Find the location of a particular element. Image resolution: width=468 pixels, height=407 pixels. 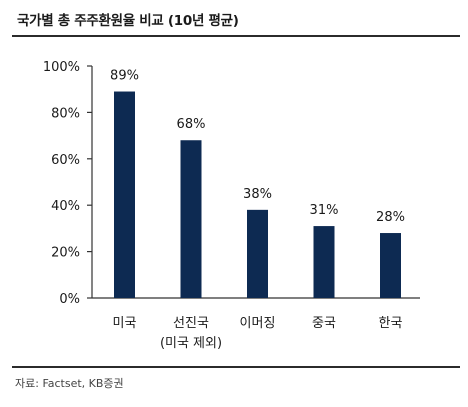

y-tick-label: 0% is located at coordinates (69, 299).